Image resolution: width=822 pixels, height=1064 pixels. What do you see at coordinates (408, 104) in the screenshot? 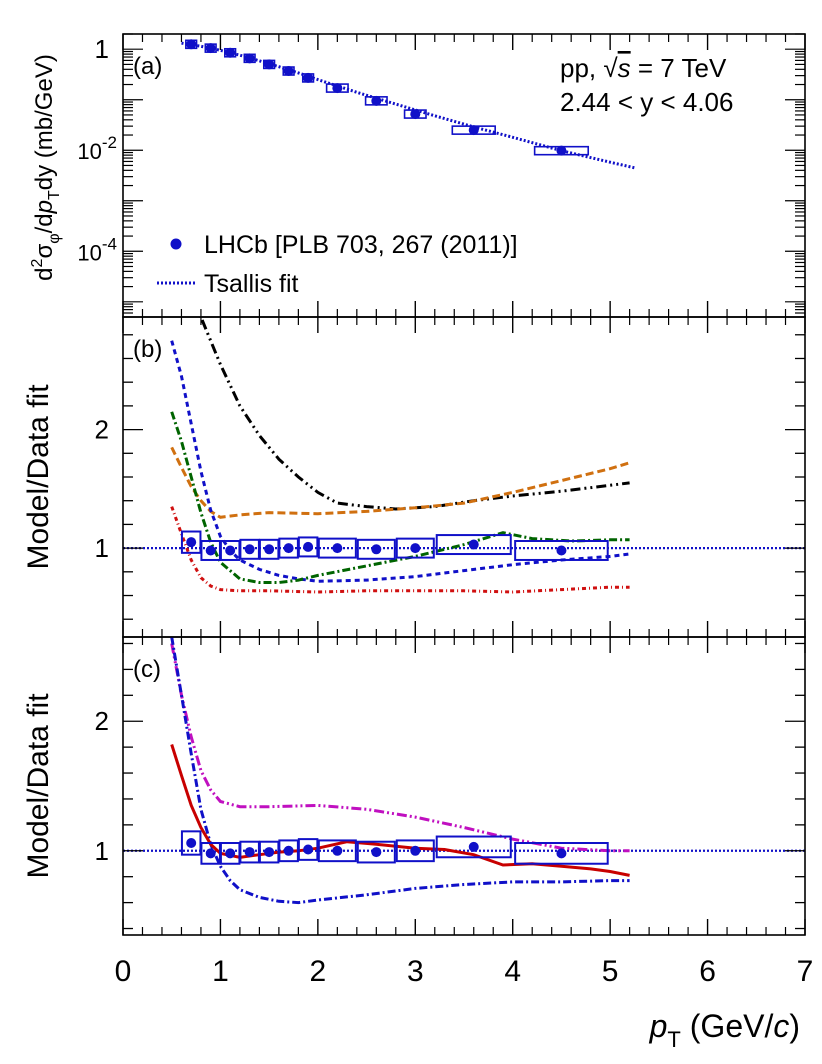
I see `plot-area` at bounding box center [408, 104].